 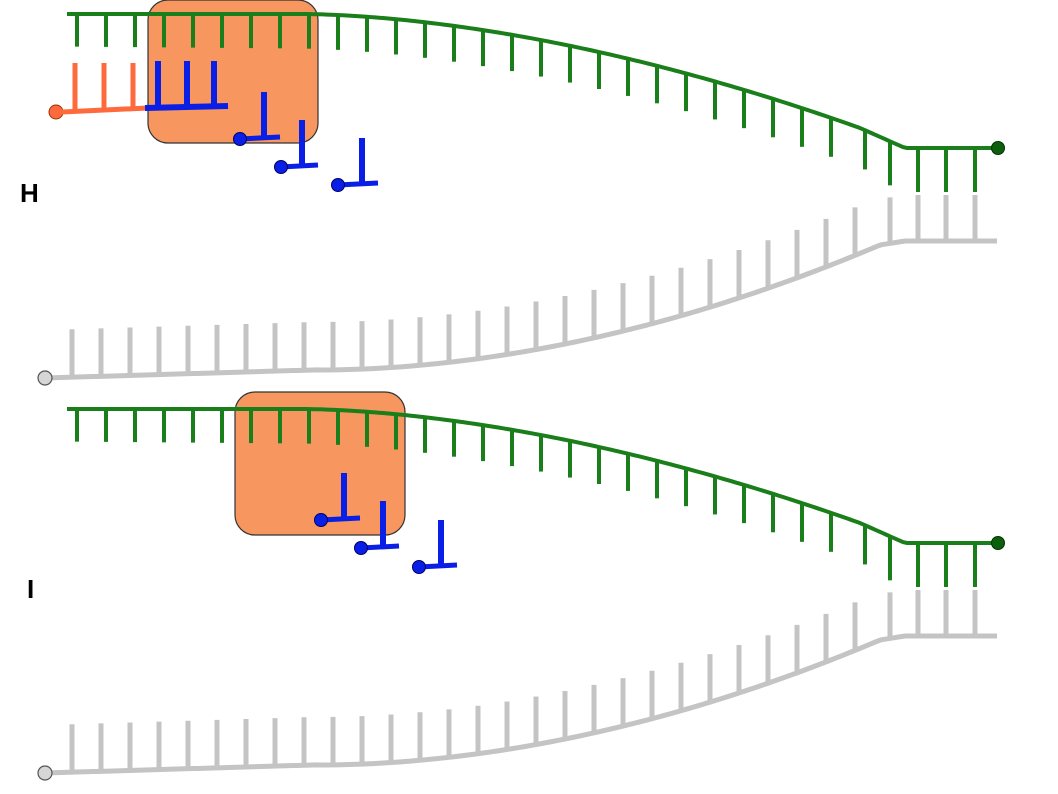 What do you see at coordinates (531, 476) in the screenshot?
I see `template-strand-backbone` at bounding box center [531, 476].